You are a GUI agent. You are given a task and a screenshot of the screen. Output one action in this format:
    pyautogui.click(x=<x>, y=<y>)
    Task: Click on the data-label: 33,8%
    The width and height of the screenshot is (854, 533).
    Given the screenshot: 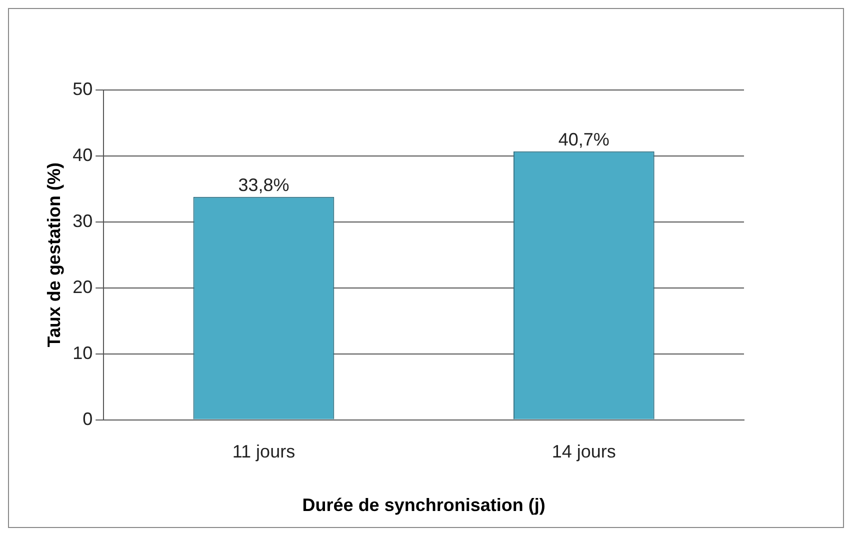 What is the action you would take?
    pyautogui.click(x=264, y=184)
    